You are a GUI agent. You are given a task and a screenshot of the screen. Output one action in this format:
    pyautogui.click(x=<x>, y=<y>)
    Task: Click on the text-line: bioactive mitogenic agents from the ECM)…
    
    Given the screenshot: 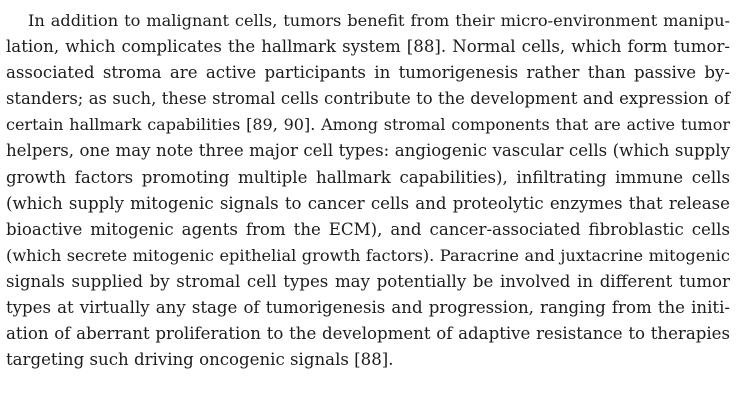 What is the action you would take?
    pyautogui.click(x=368, y=229)
    